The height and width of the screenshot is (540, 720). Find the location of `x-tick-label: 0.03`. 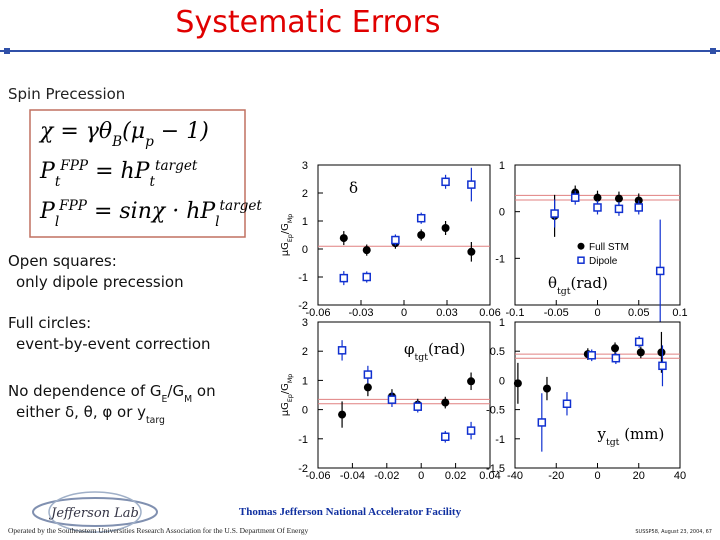

x-tick-label: 0.03 is located at coordinates (446, 313).